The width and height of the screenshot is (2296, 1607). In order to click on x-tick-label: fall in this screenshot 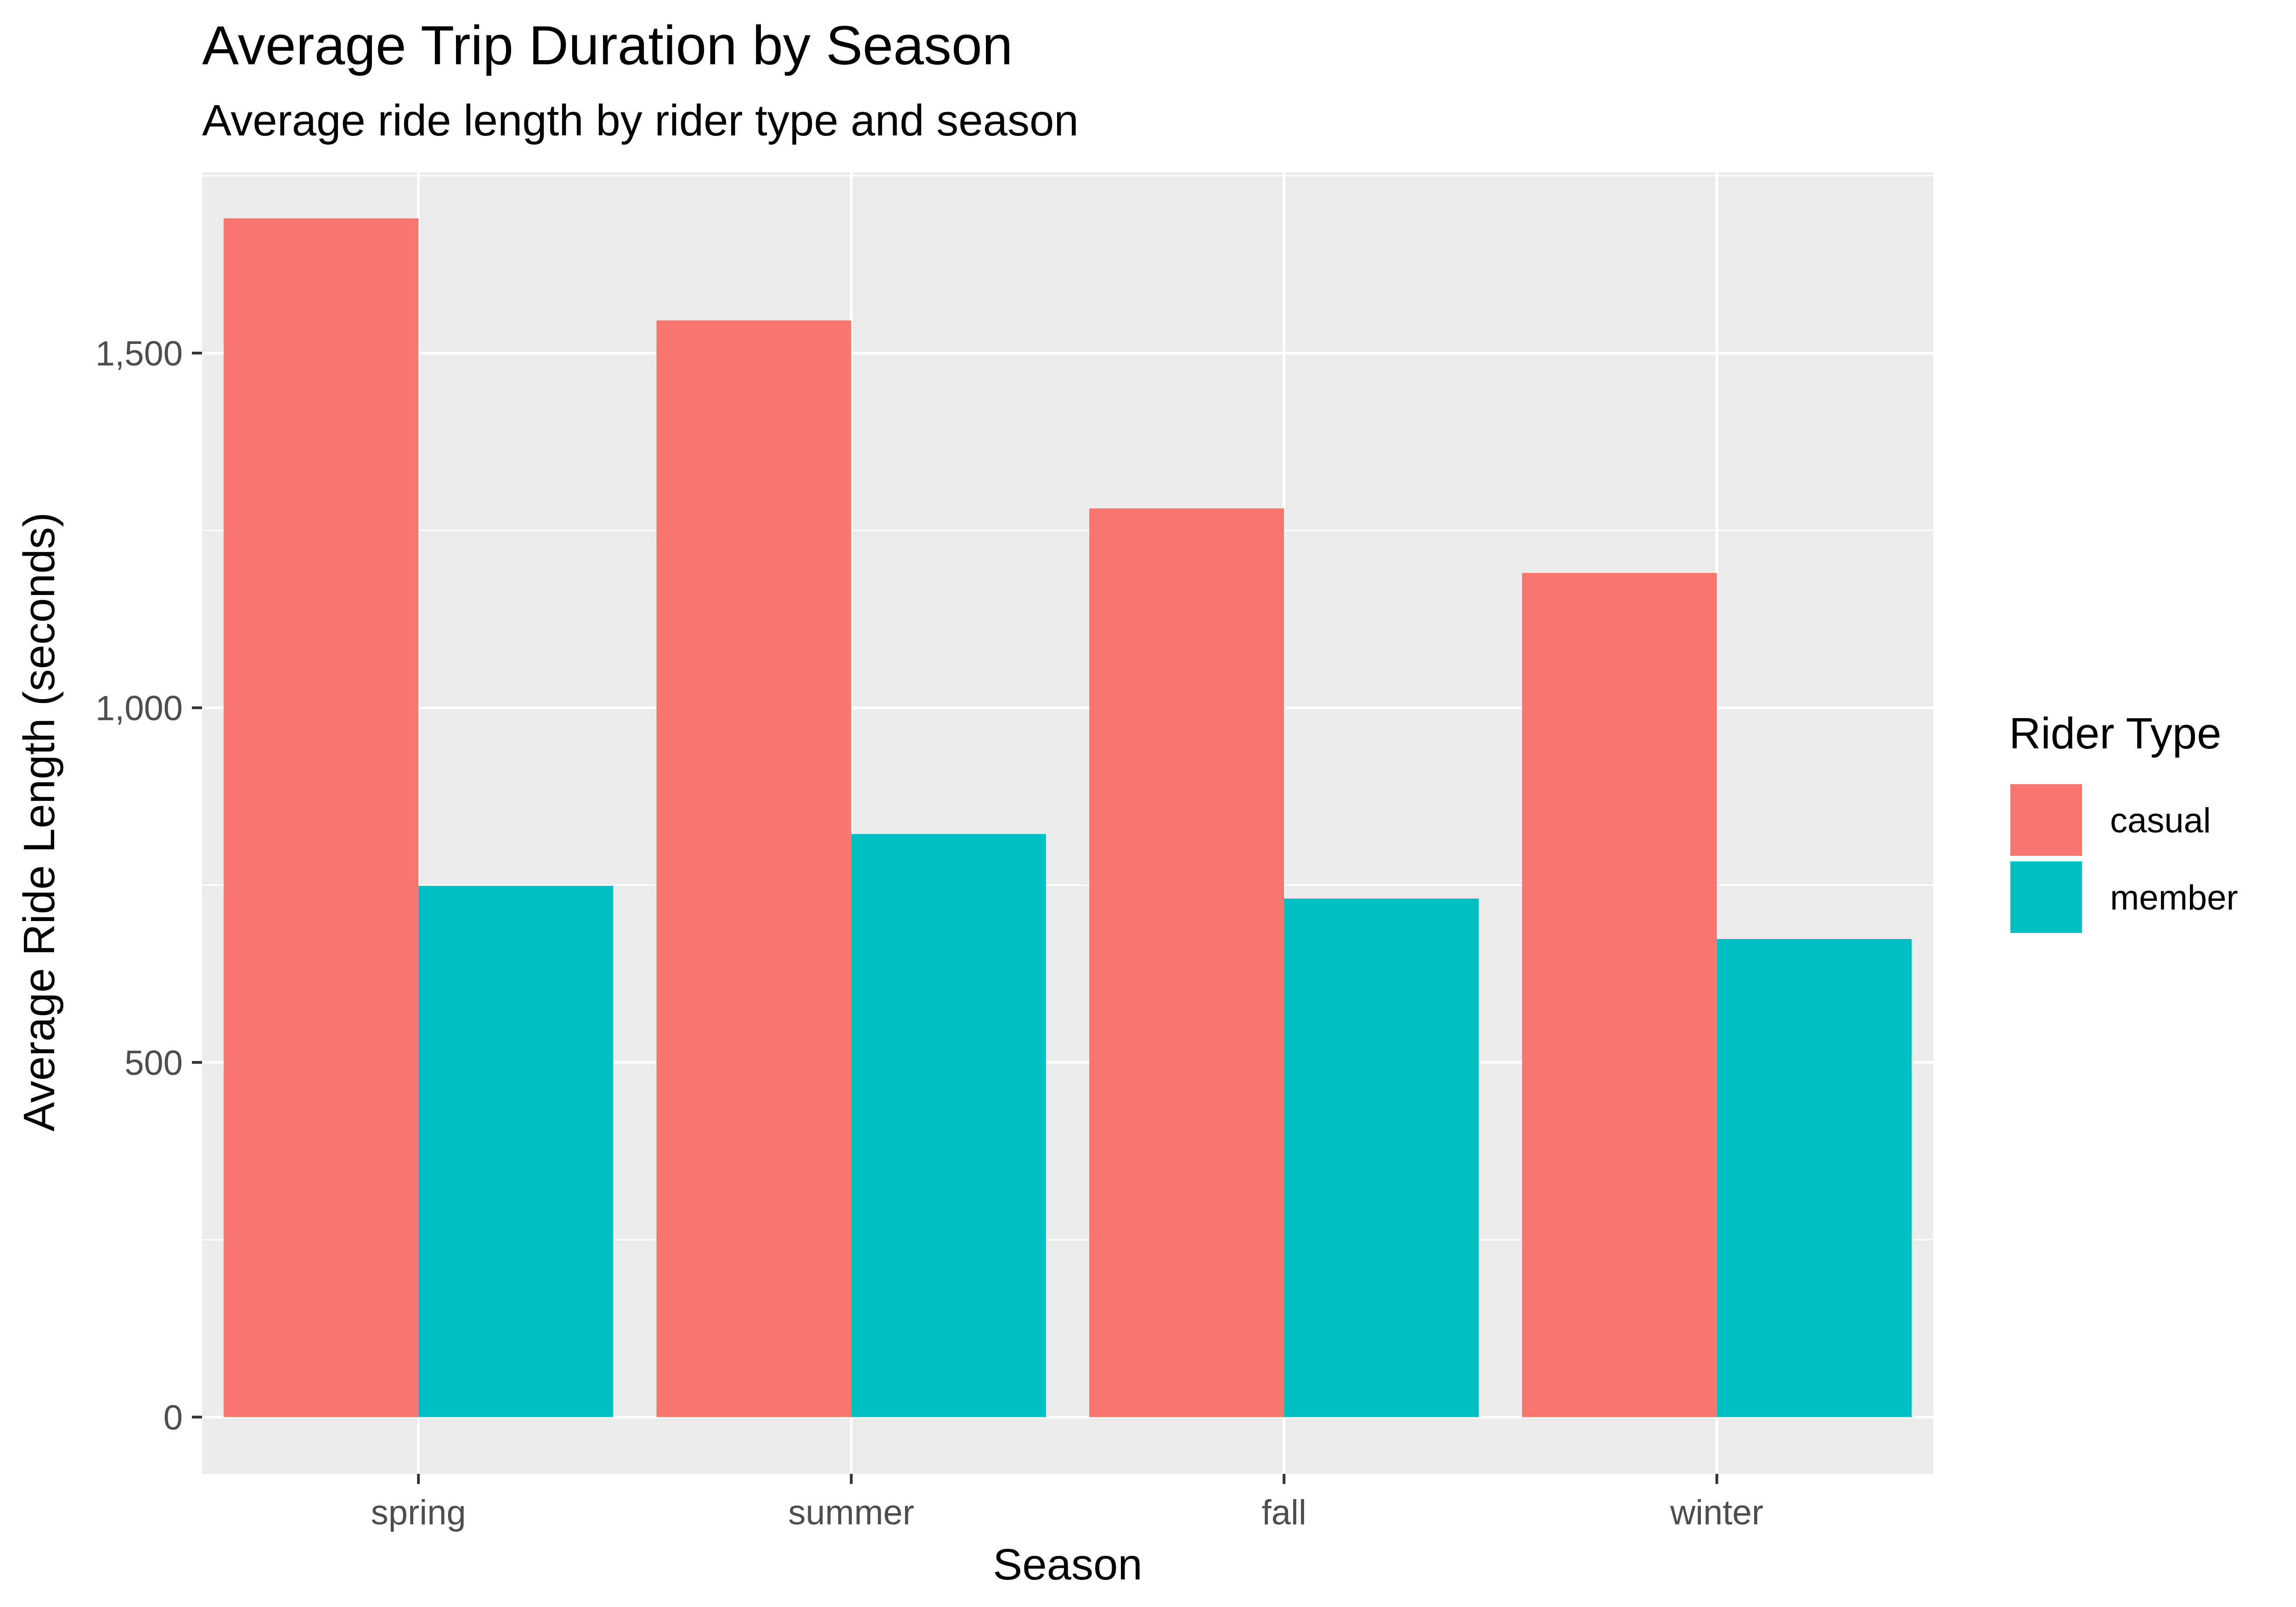, I will do `click(1284, 1512)`.